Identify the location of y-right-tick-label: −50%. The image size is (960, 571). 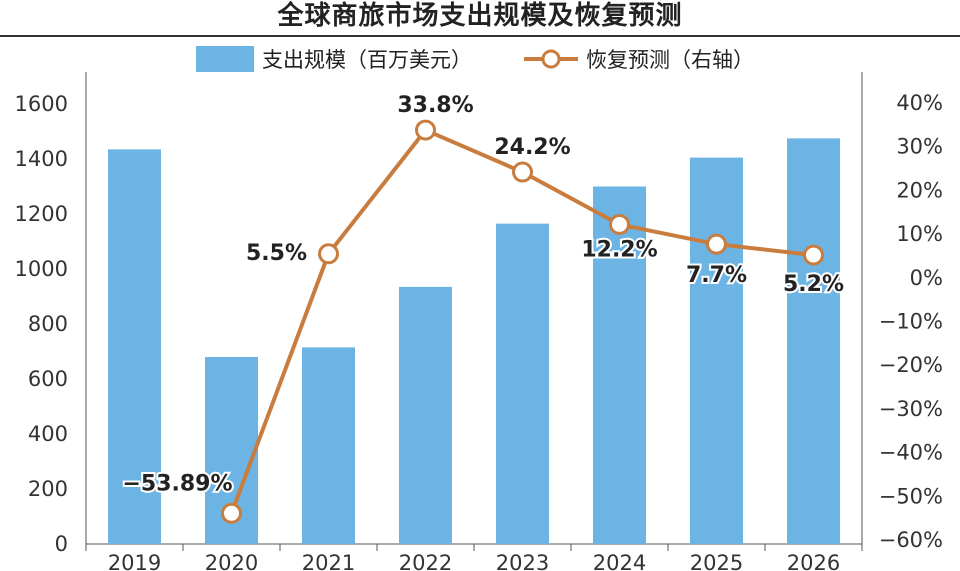
(911, 496).